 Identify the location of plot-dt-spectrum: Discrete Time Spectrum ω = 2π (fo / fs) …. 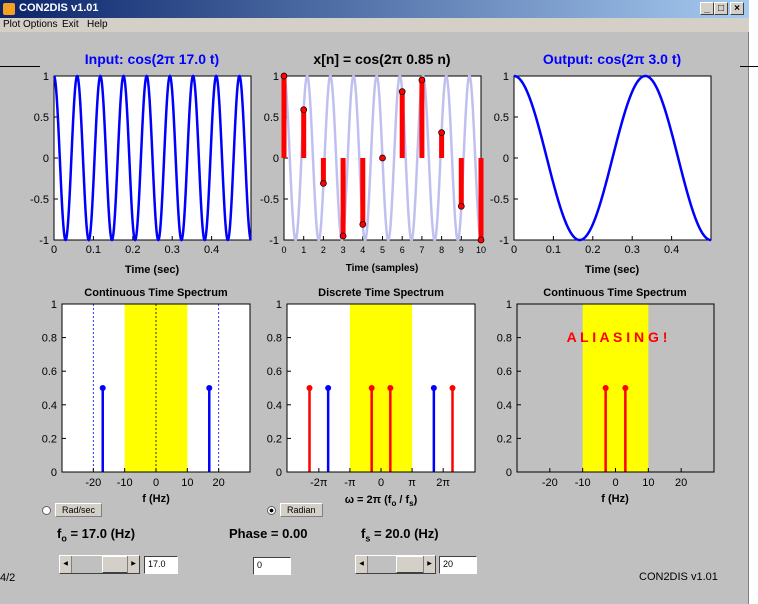
(371, 397).